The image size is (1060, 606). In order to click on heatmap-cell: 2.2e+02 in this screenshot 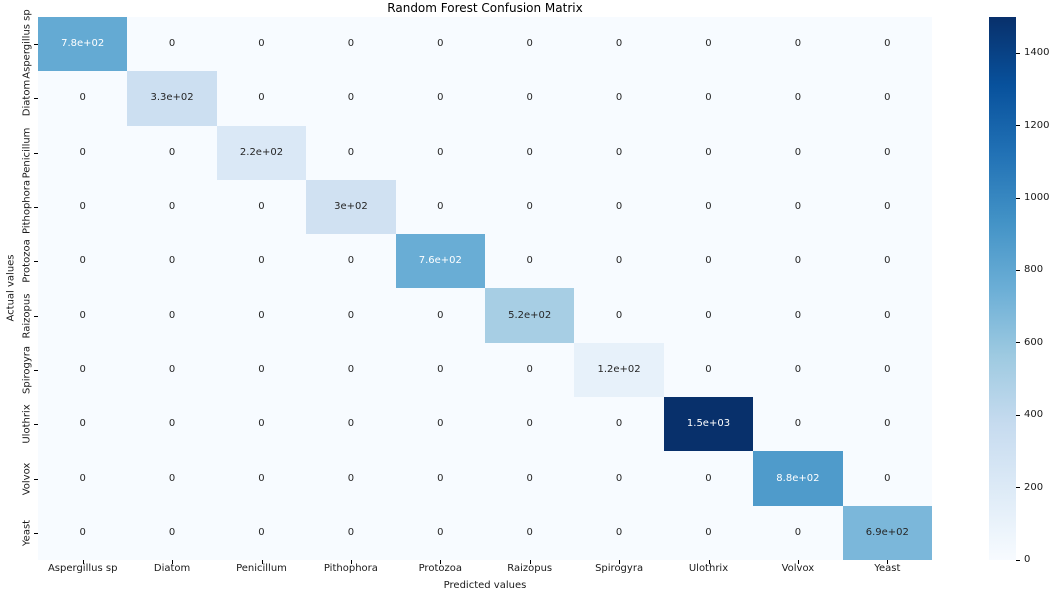, I will do `click(261, 152)`.